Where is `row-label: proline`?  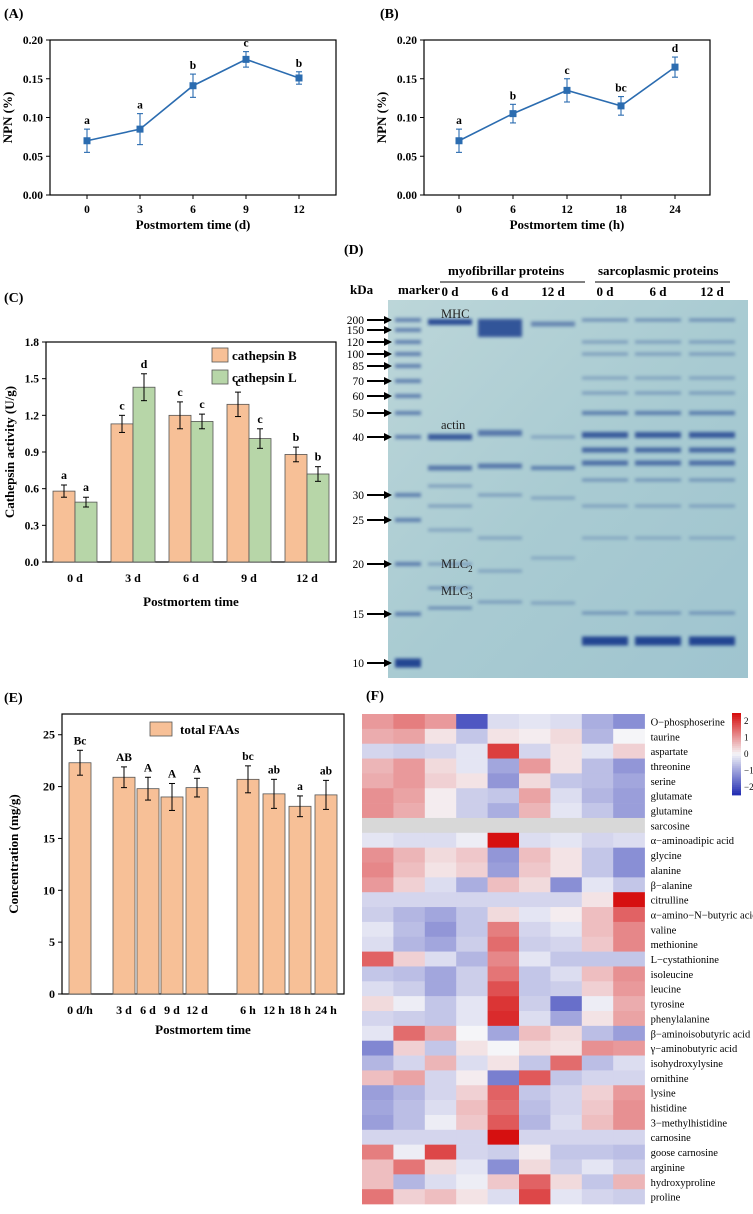 row-label: proline is located at coordinates (666, 1198).